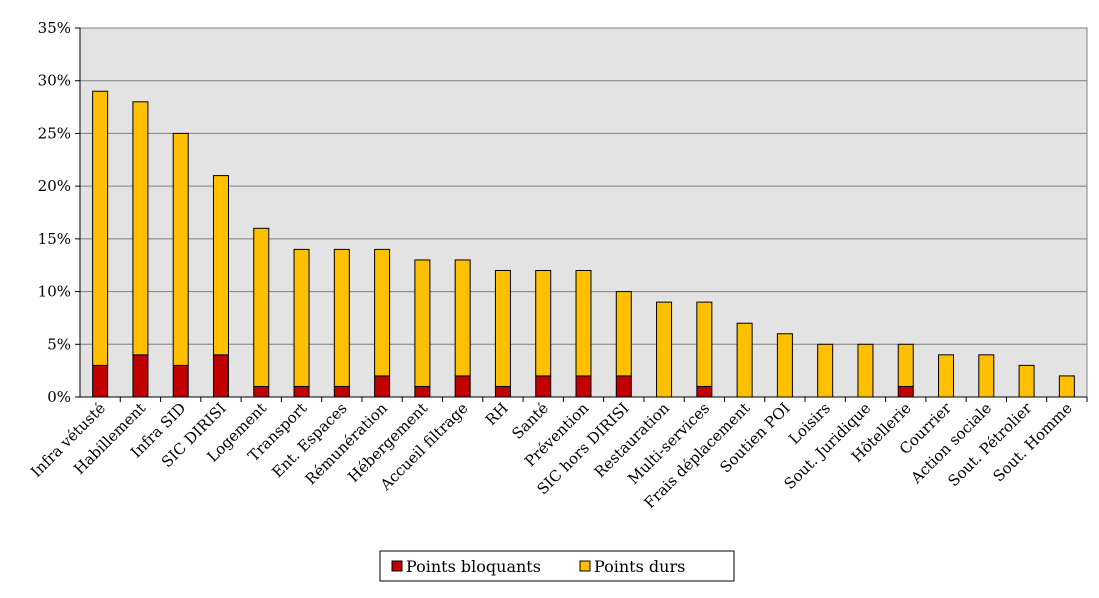 This screenshot has width=1099, height=598. I want to click on y-tick-labels: 0% 5% 10% 15% 20% 25% 30% 35%, so click(54, 212).